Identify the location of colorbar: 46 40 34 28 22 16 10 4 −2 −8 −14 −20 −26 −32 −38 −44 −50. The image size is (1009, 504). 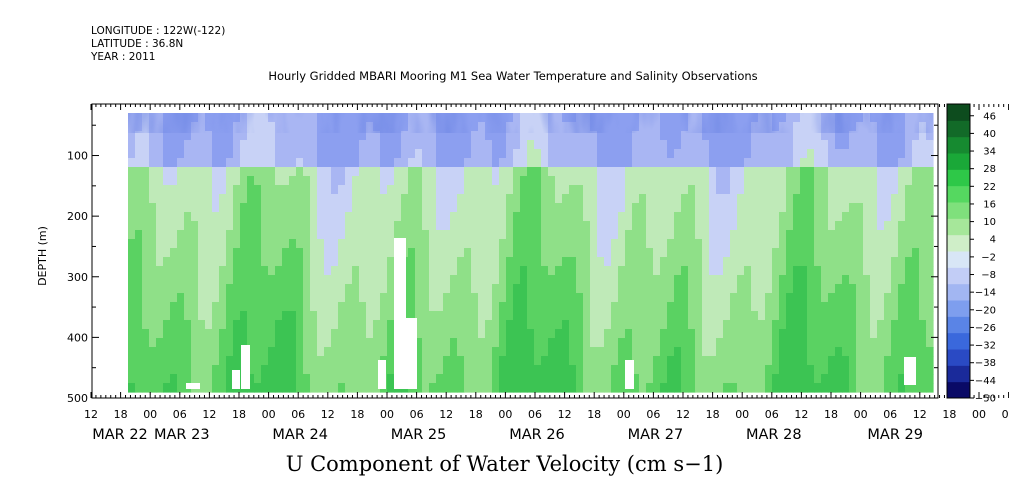
(971, 254).